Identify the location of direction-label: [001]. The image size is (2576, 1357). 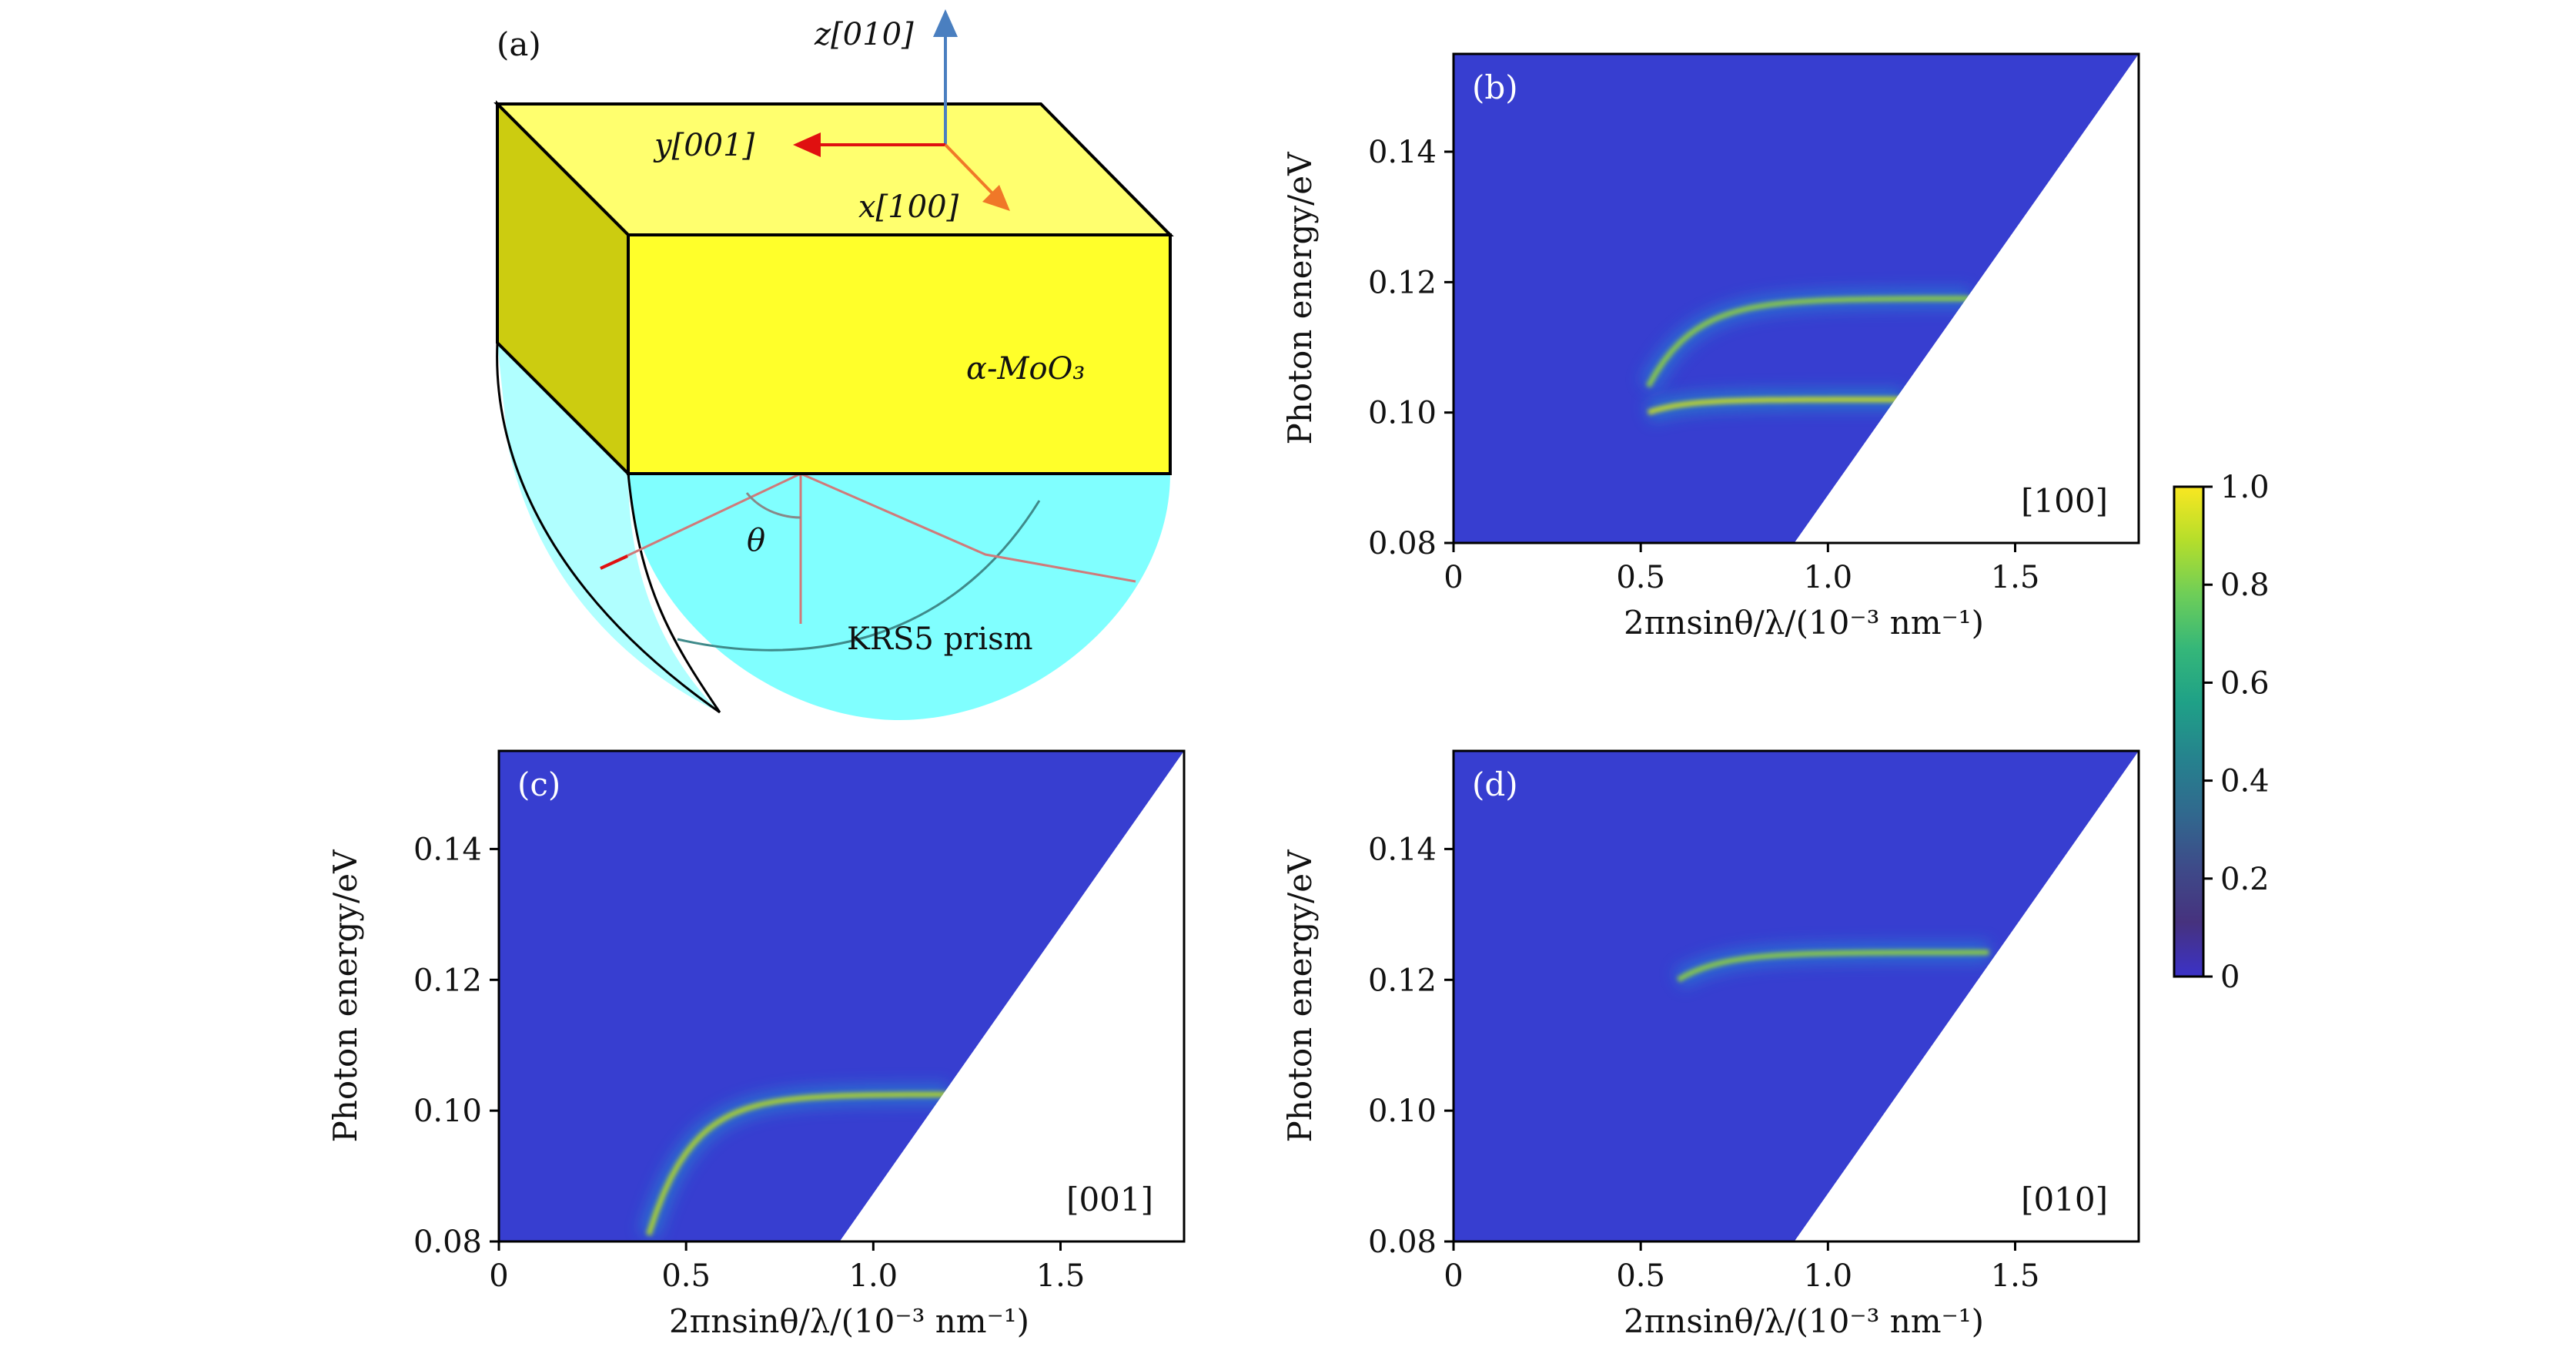
(1109, 1199).